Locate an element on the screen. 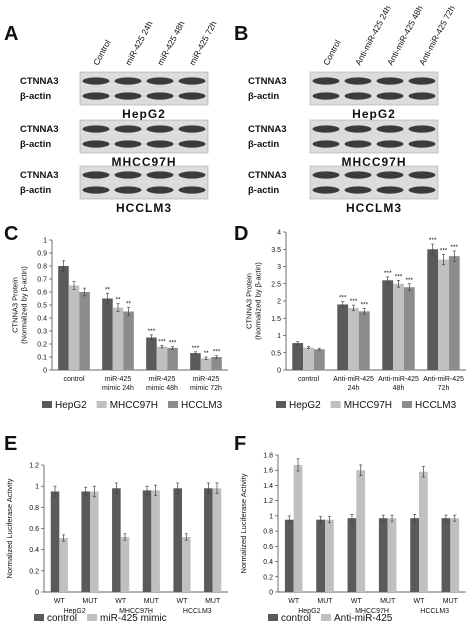  y-tick-label: 1 is located at coordinates (279, 336).